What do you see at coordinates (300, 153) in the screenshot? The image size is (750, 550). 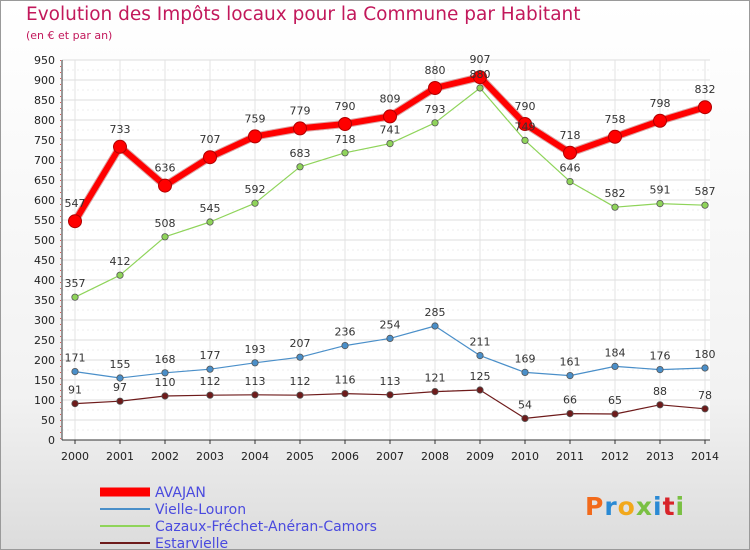 I see `data-label-2: 683` at bounding box center [300, 153].